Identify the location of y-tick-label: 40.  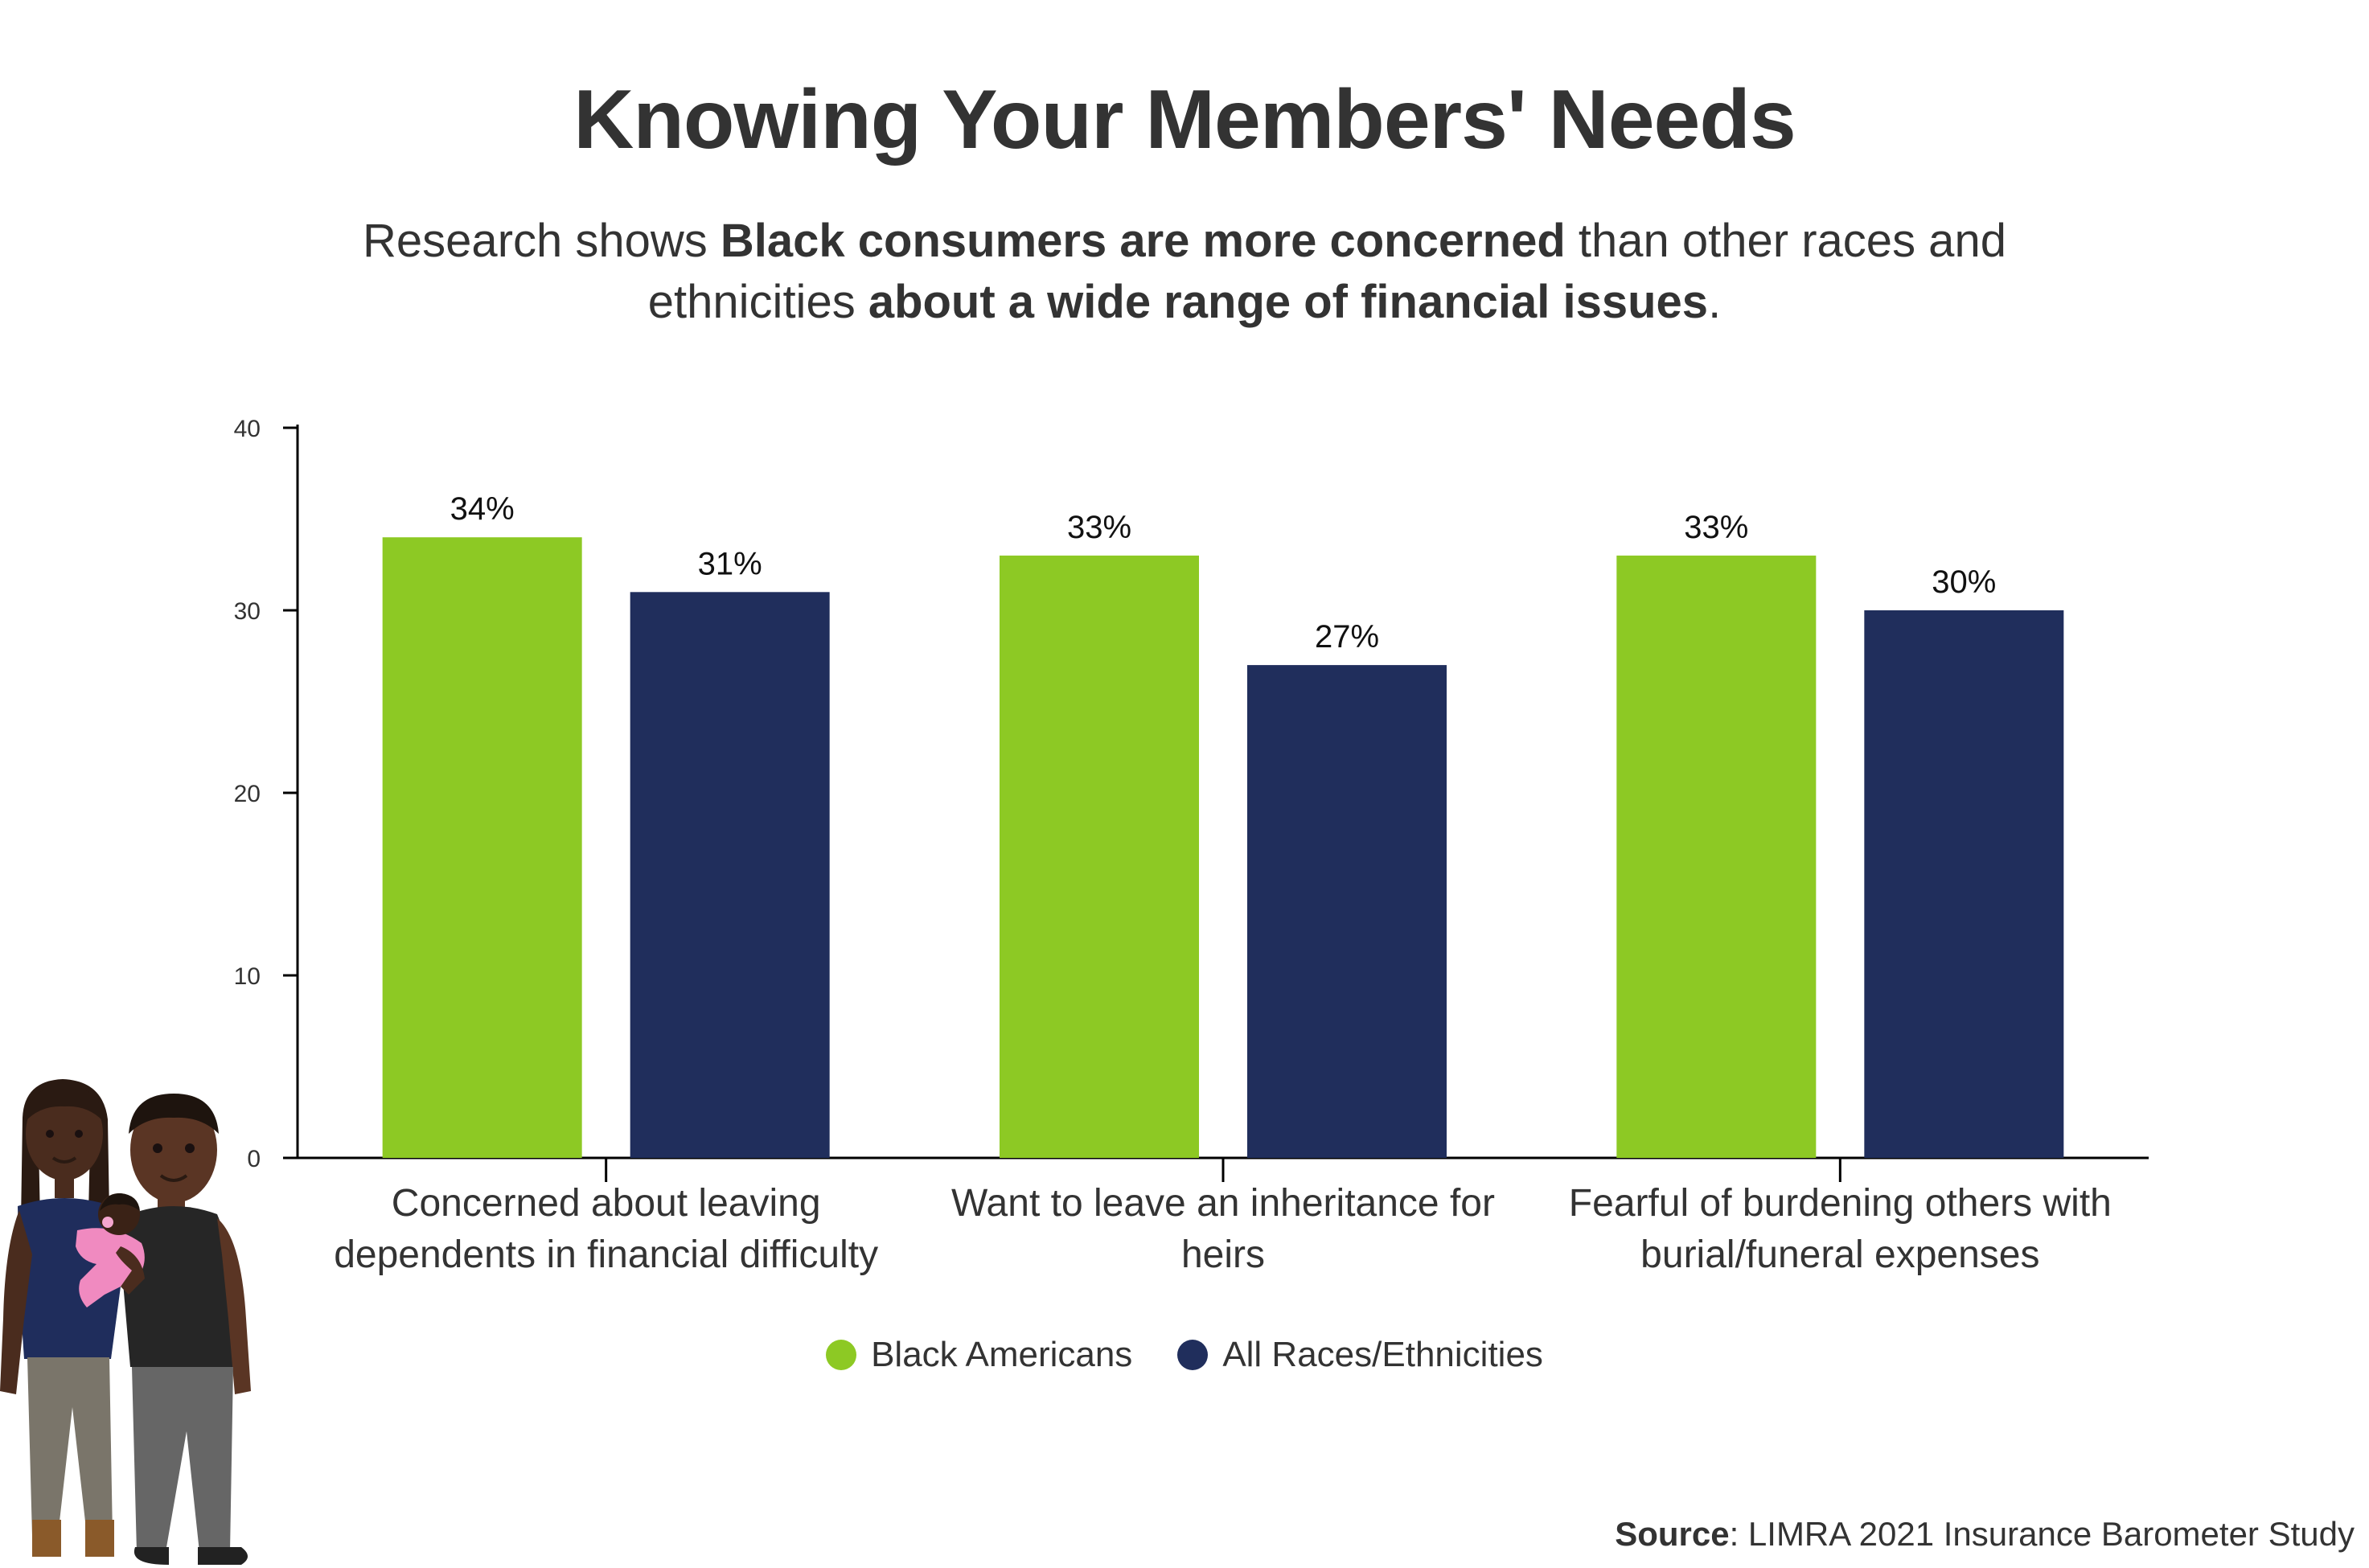
(247, 429).